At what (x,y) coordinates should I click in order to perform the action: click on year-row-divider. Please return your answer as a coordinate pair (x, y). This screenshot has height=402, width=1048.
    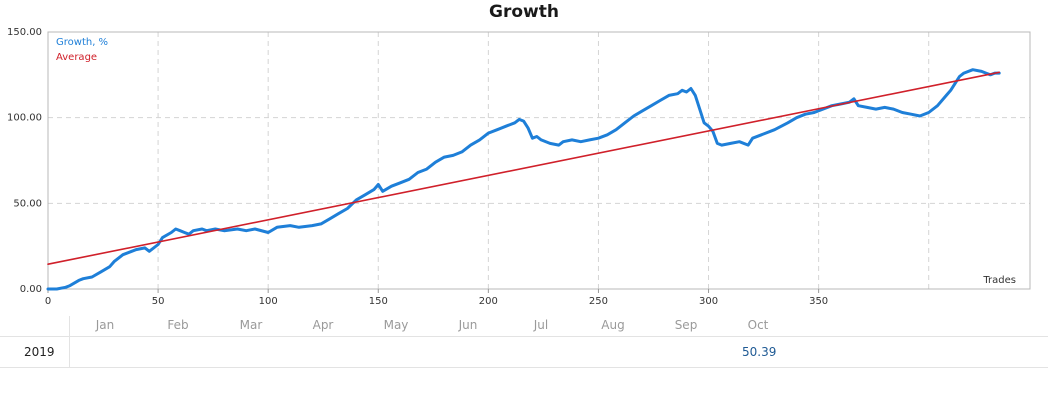
    Looking at the image, I should click on (69, 352).